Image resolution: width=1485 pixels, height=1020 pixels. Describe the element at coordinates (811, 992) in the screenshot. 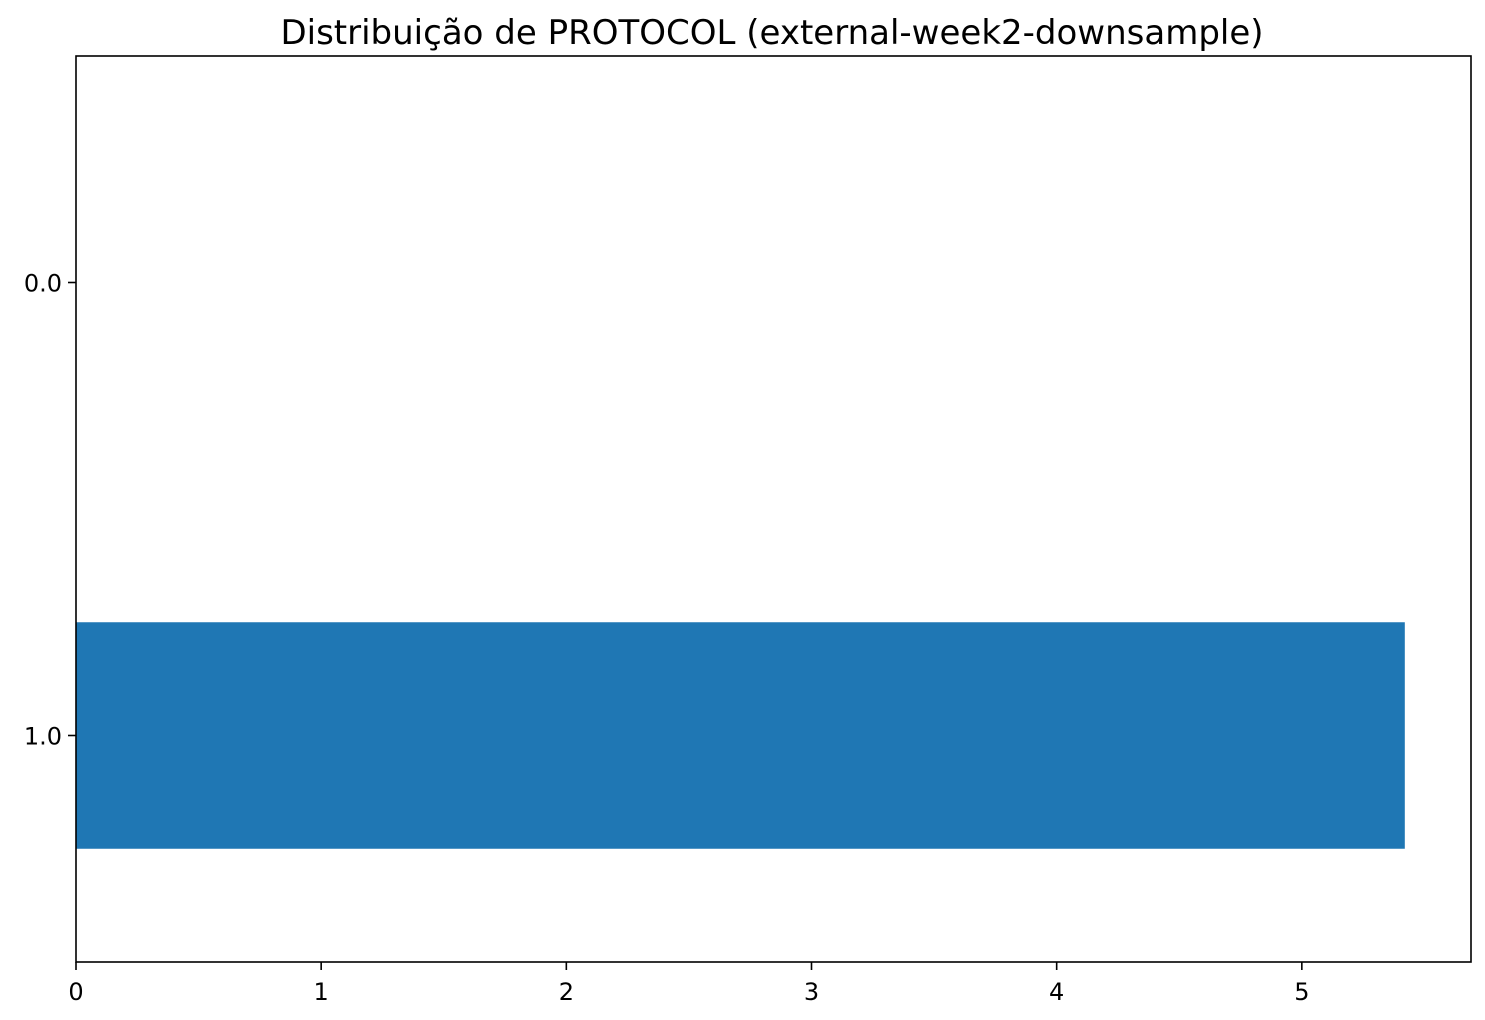

I see `x-tick-label: 3` at that location.